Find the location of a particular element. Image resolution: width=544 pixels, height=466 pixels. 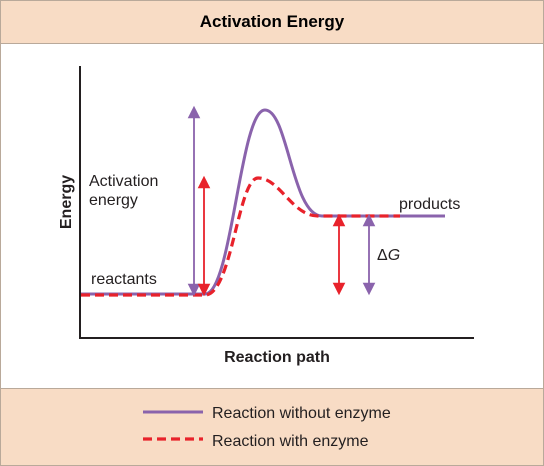

legend-label-without-enzyme: Reaction without enzyme is located at coordinates (301, 413).